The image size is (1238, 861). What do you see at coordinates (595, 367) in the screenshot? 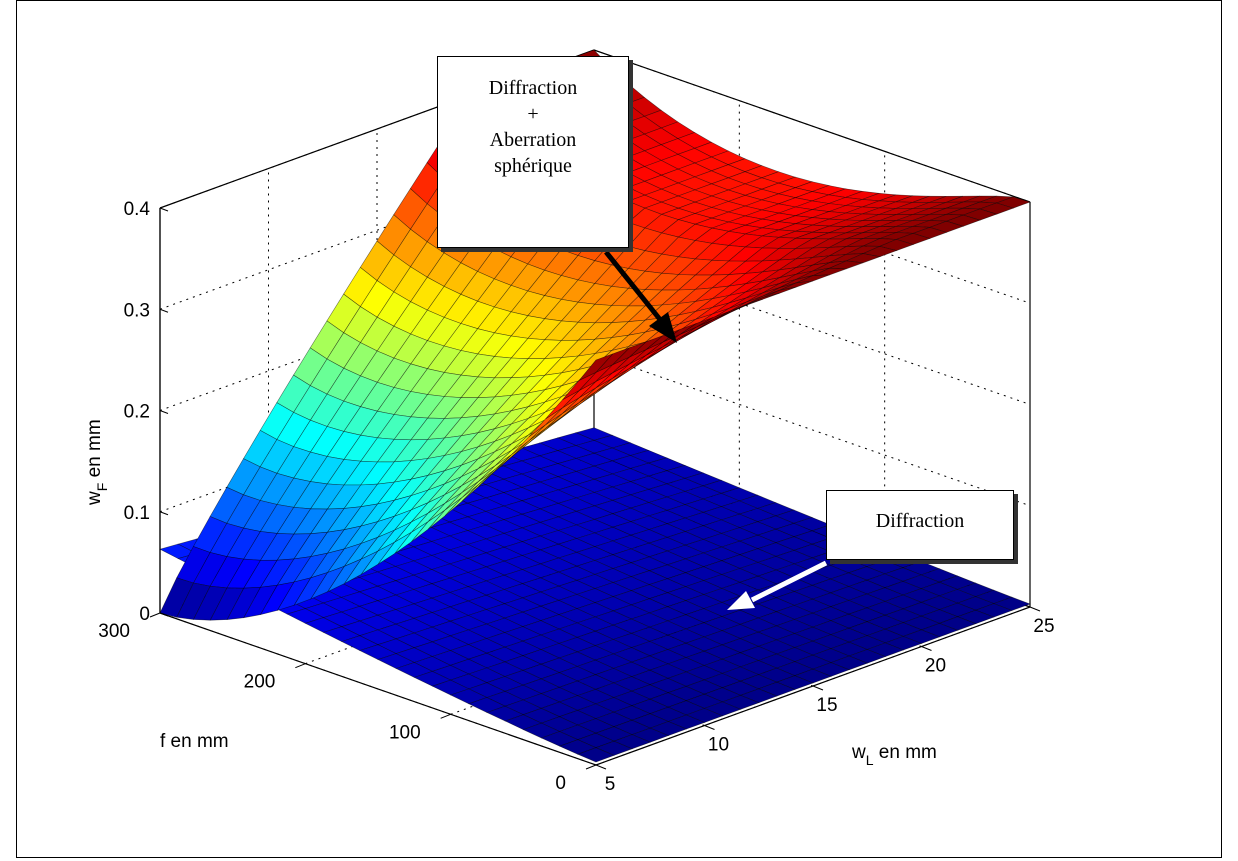
I see `aberration-surface-patch` at bounding box center [595, 367].